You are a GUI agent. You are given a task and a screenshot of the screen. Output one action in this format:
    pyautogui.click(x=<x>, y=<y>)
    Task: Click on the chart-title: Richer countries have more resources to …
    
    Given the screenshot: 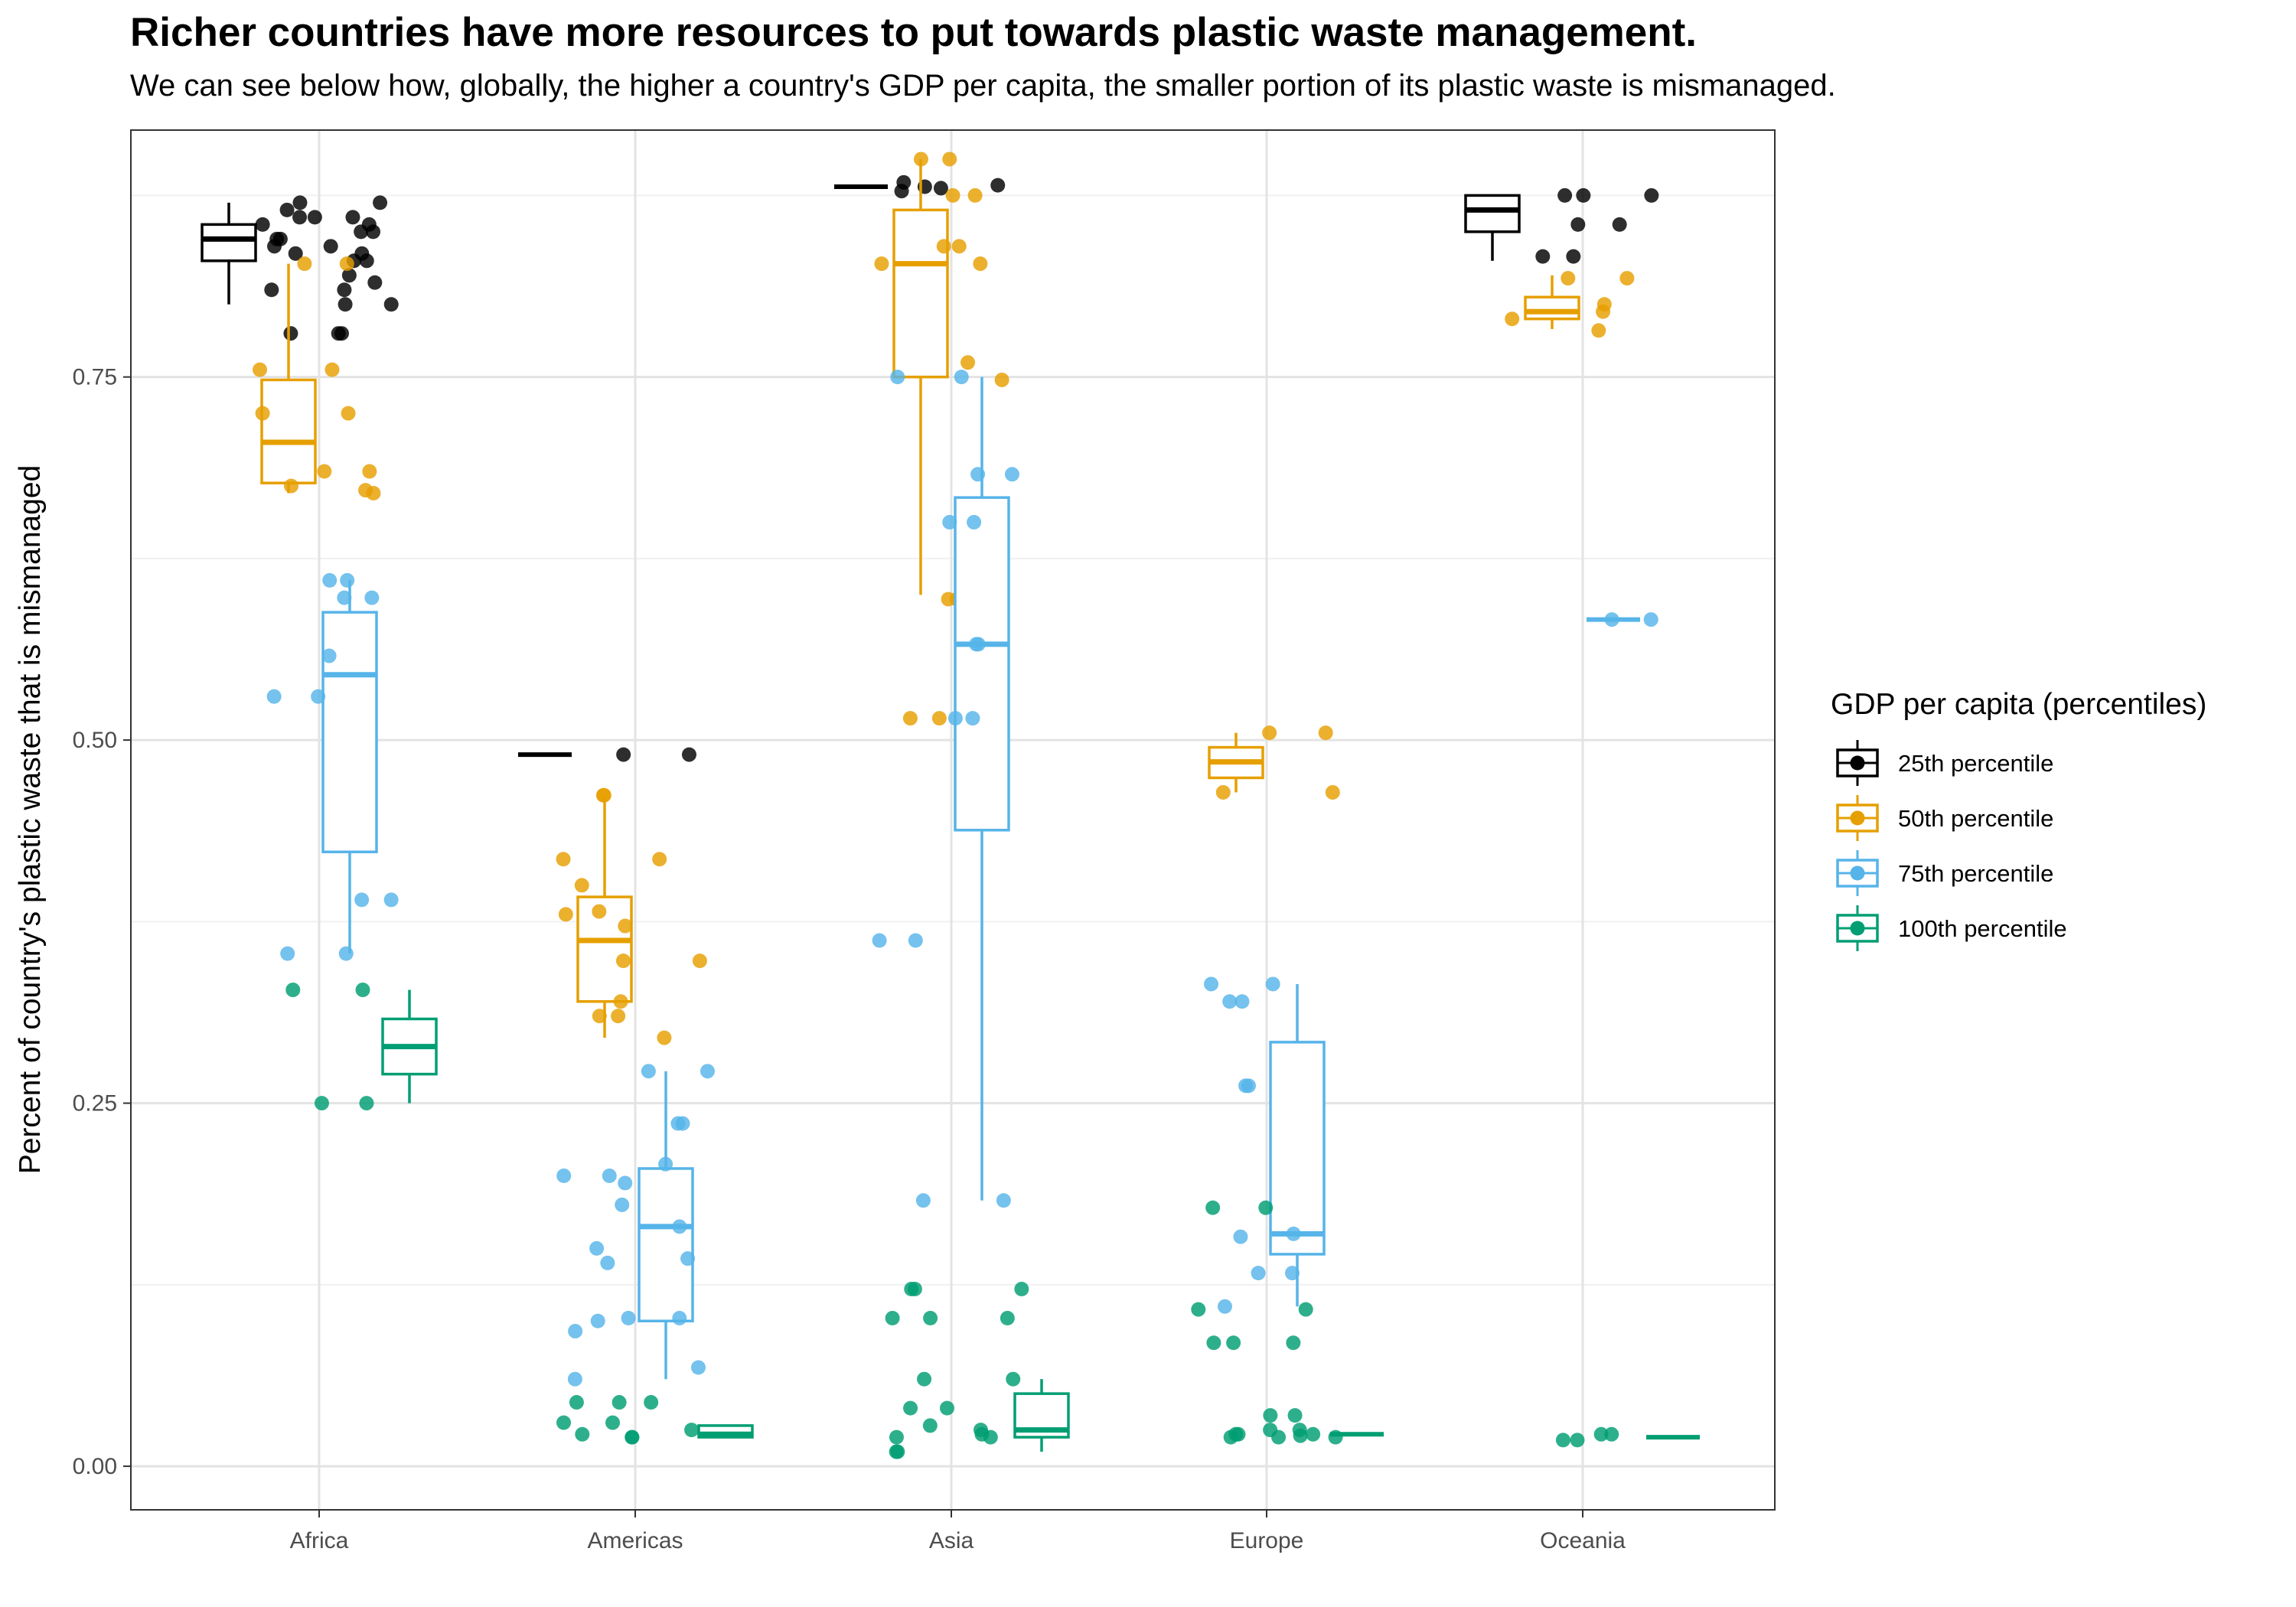 What is the action you would take?
    pyautogui.click(x=914, y=32)
    